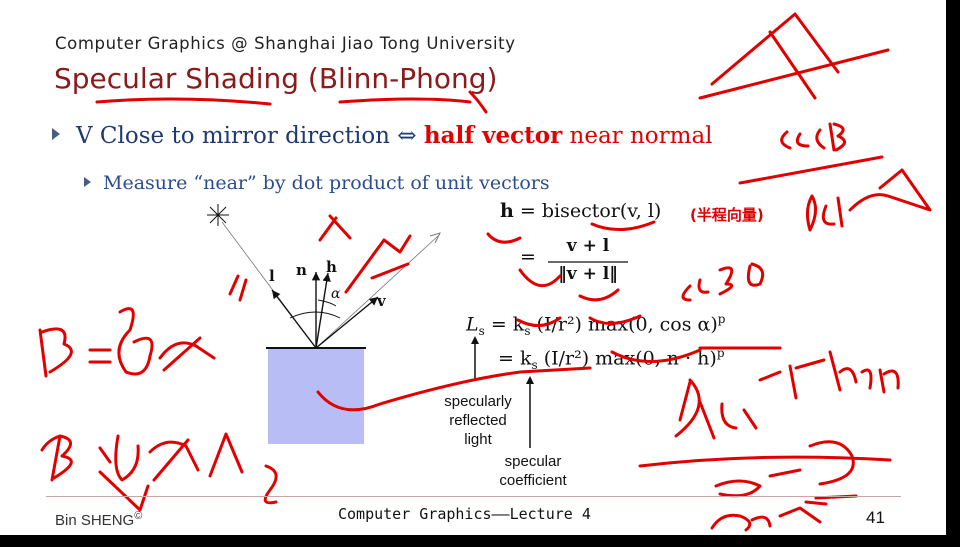 The image size is (960, 547). I want to click on label-reflected-line2: reflected, so click(478, 420).